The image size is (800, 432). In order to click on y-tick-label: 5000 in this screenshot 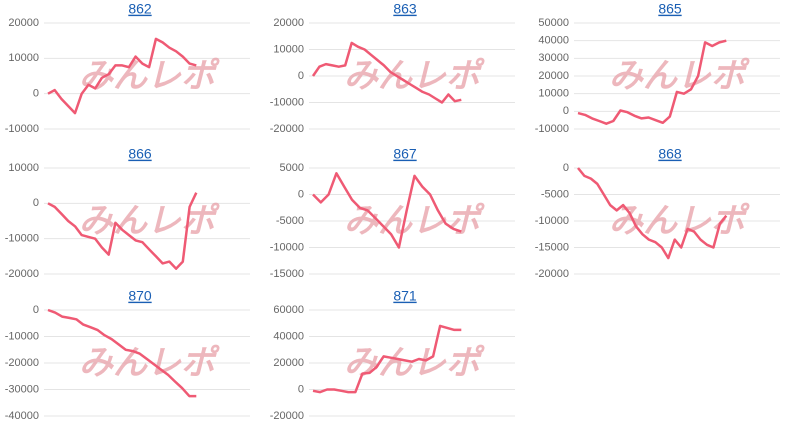, I will do `click(292, 168)`.